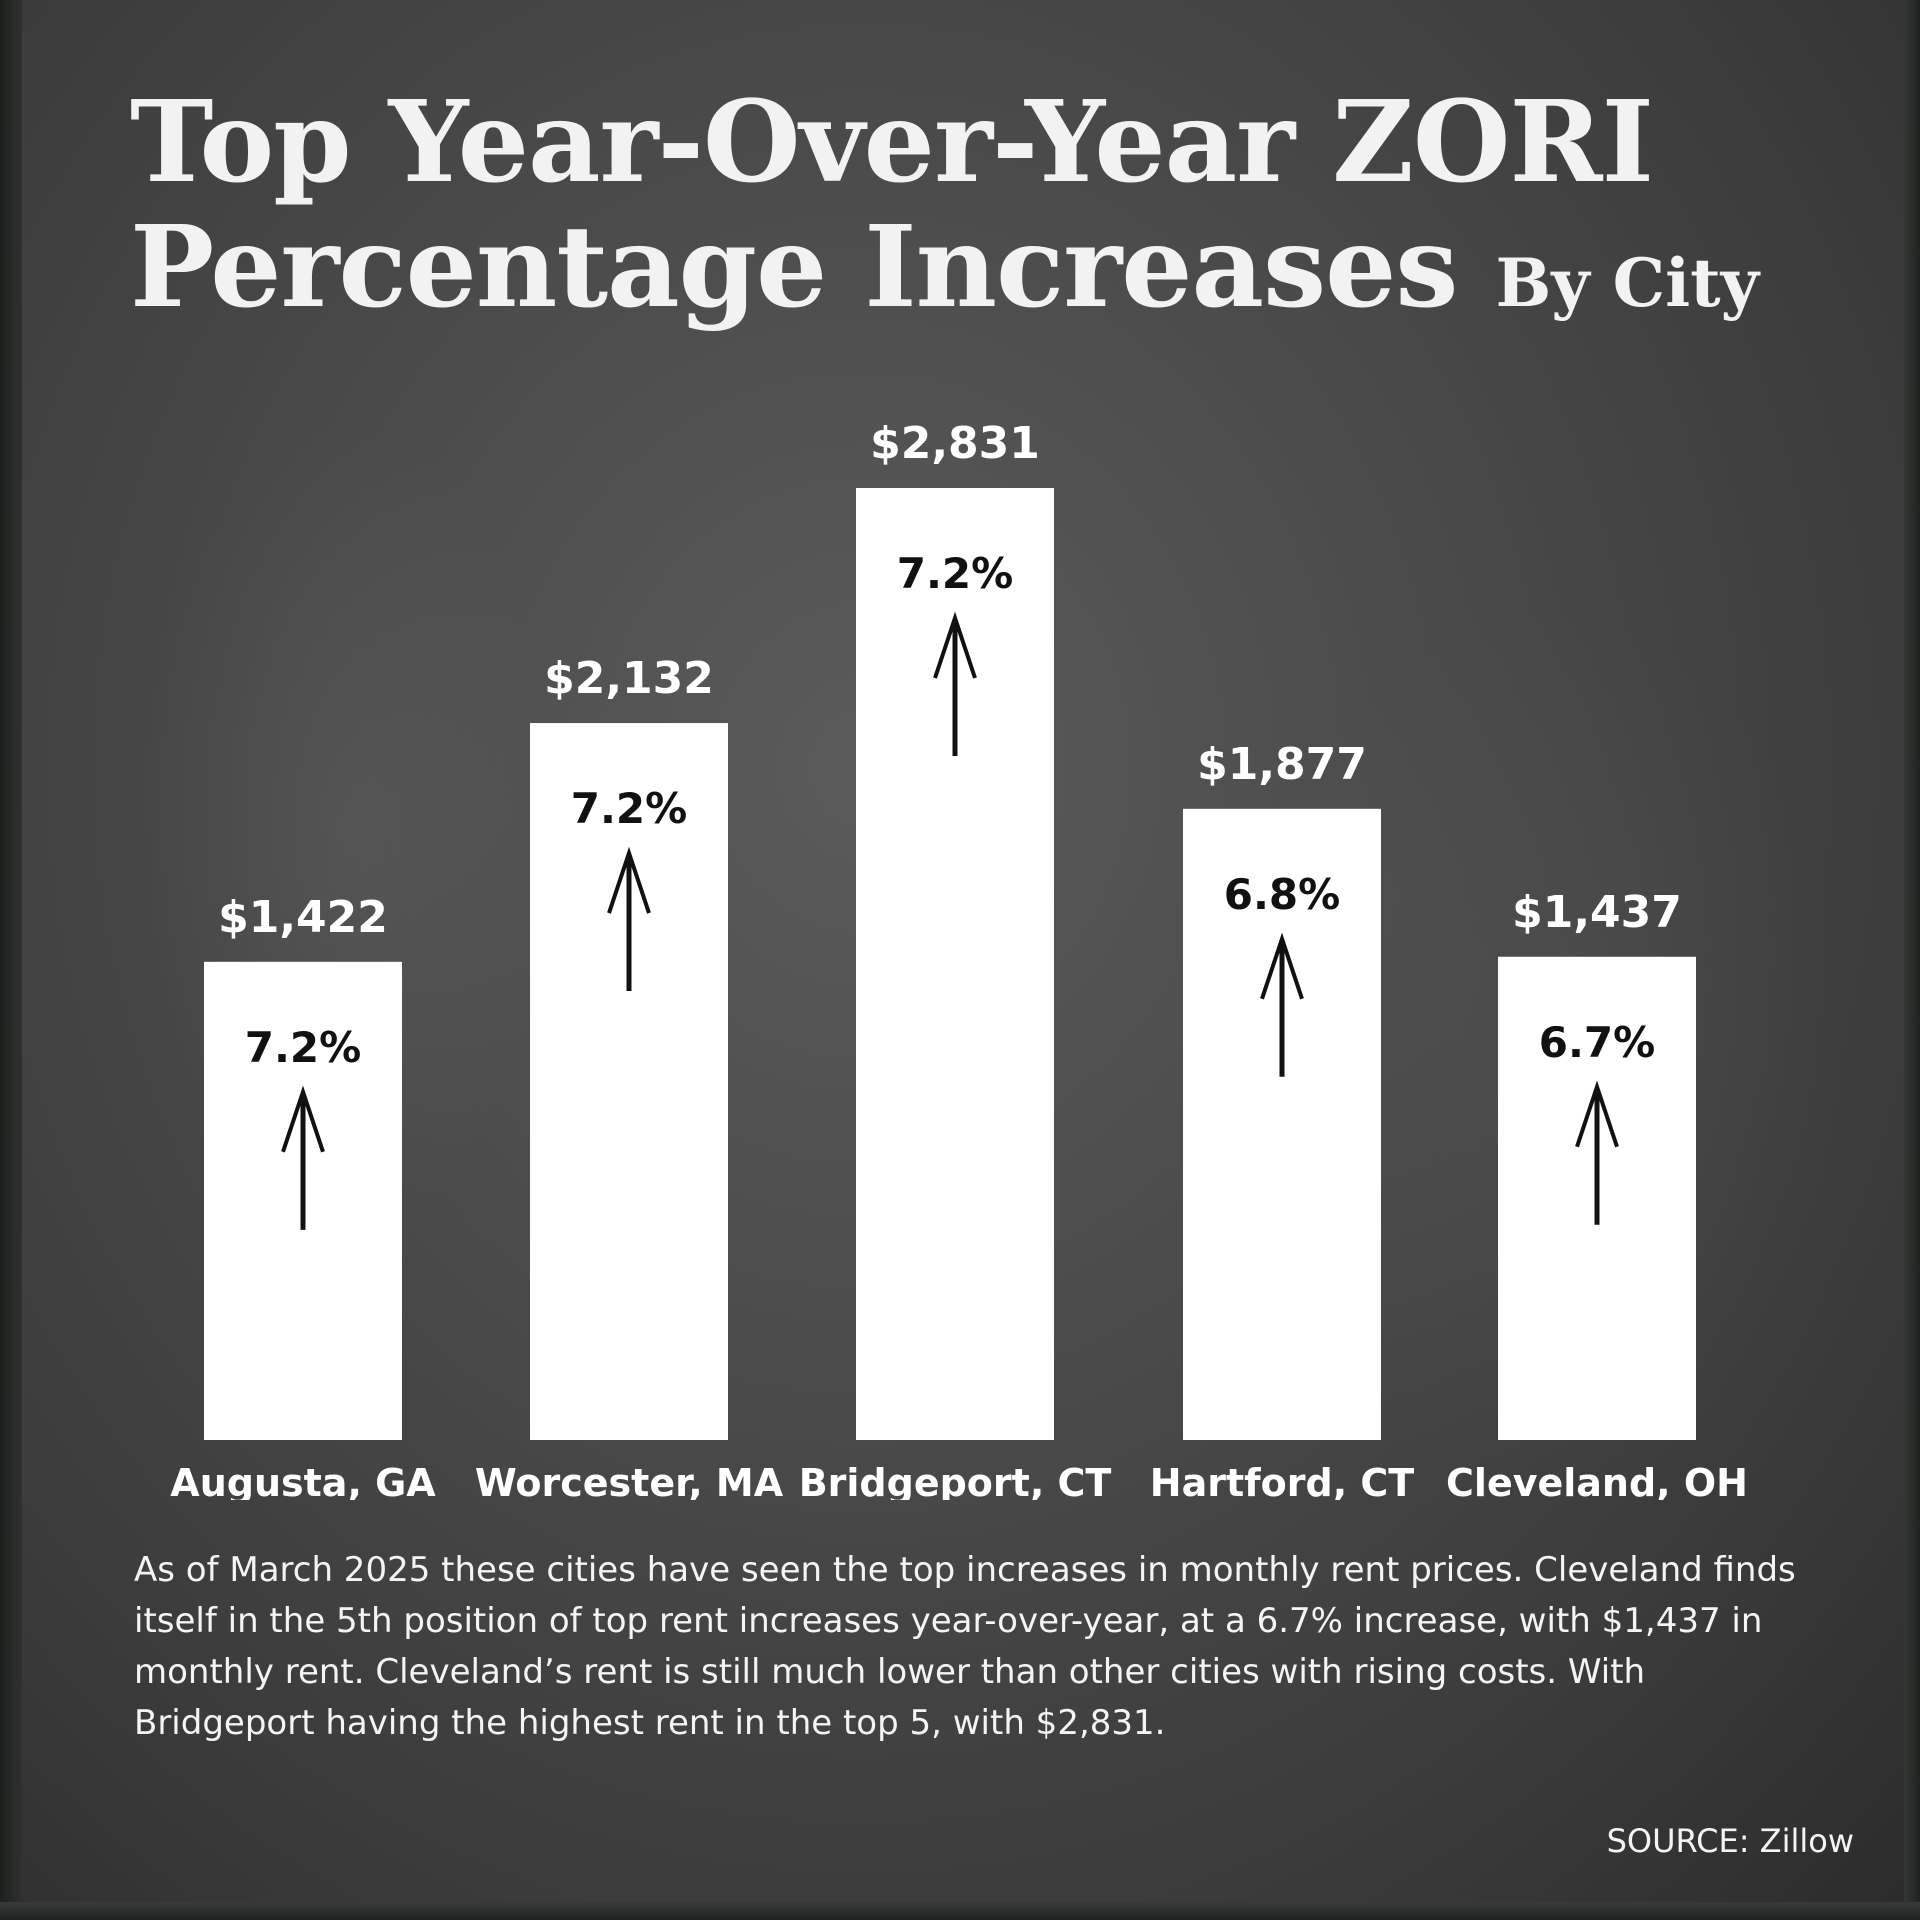  I want to click on bar-value-label: $1,422, so click(303, 917).